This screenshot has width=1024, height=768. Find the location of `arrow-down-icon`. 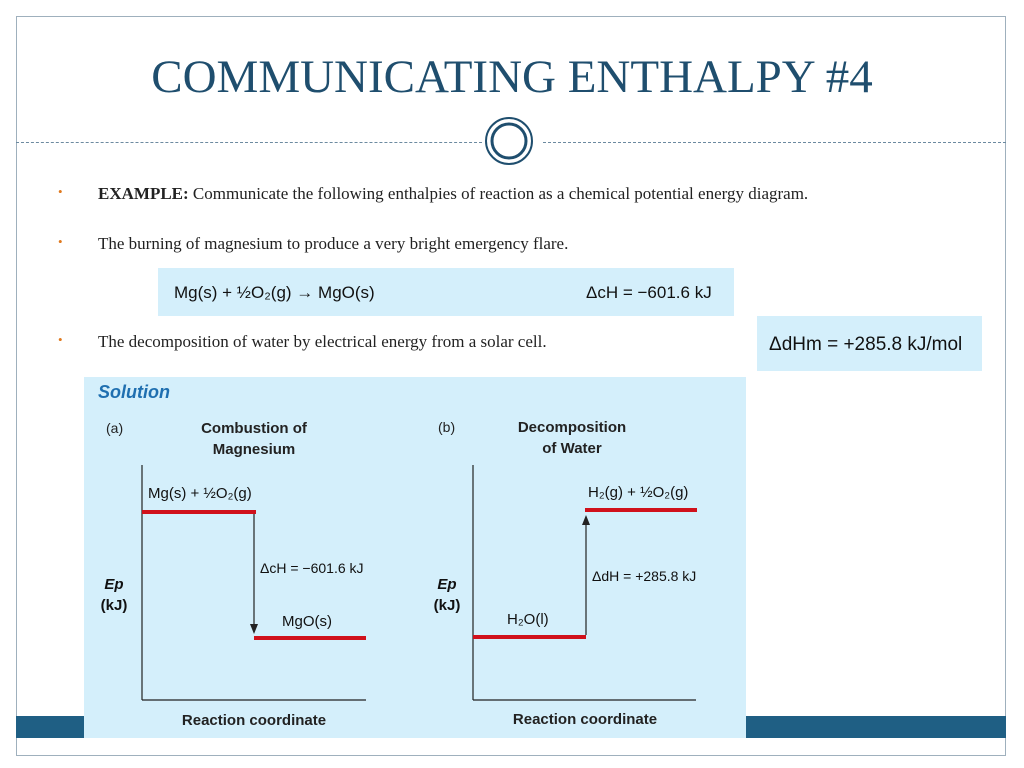

arrow-down-icon is located at coordinates (254, 629).